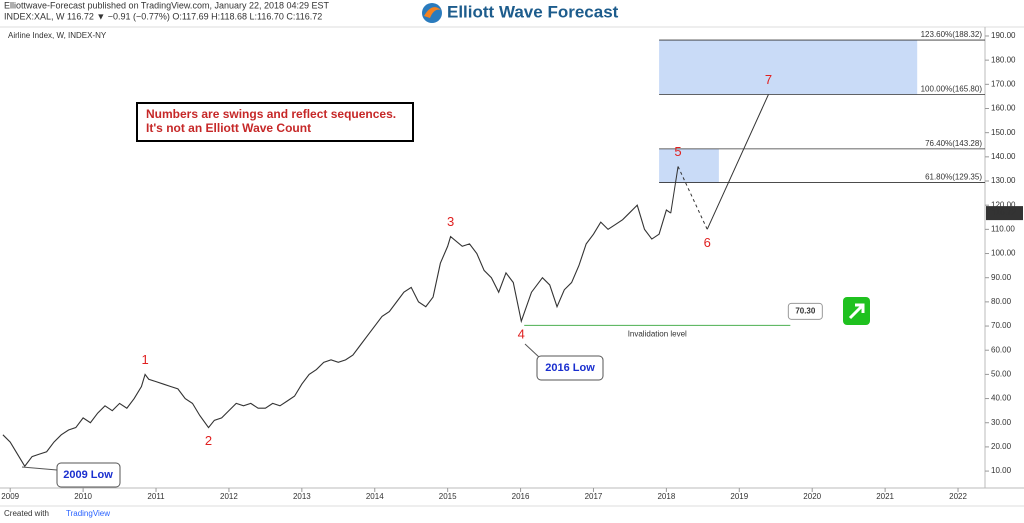  Describe the element at coordinates (26, 513) in the screenshot. I see `footer: Created with` at that location.